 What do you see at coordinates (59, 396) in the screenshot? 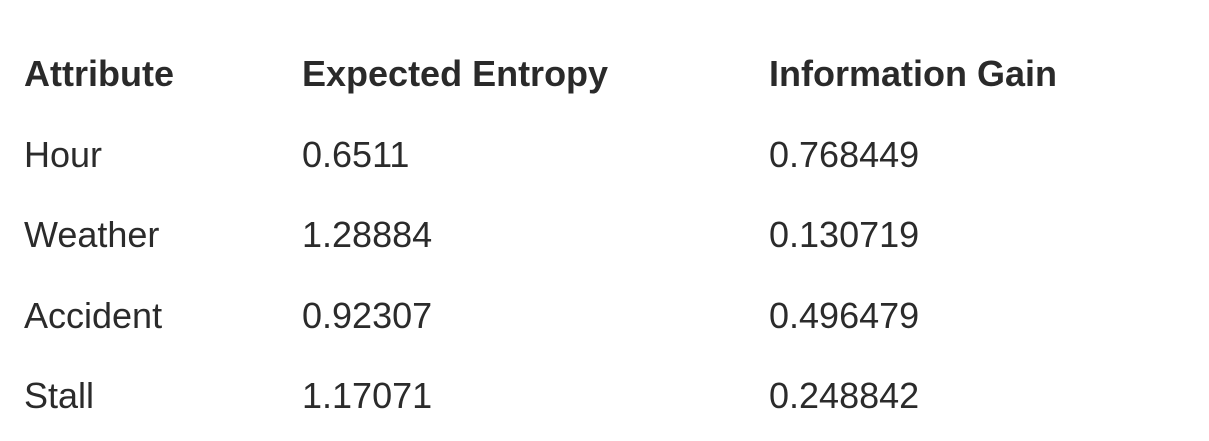
I see `cell-attribute: Stall` at bounding box center [59, 396].